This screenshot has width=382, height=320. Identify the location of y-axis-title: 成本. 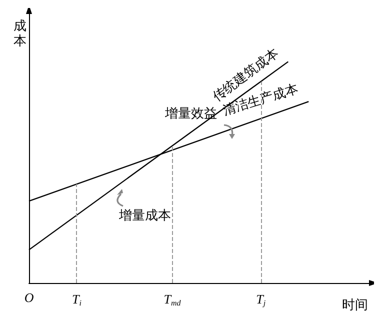
(20, 34).